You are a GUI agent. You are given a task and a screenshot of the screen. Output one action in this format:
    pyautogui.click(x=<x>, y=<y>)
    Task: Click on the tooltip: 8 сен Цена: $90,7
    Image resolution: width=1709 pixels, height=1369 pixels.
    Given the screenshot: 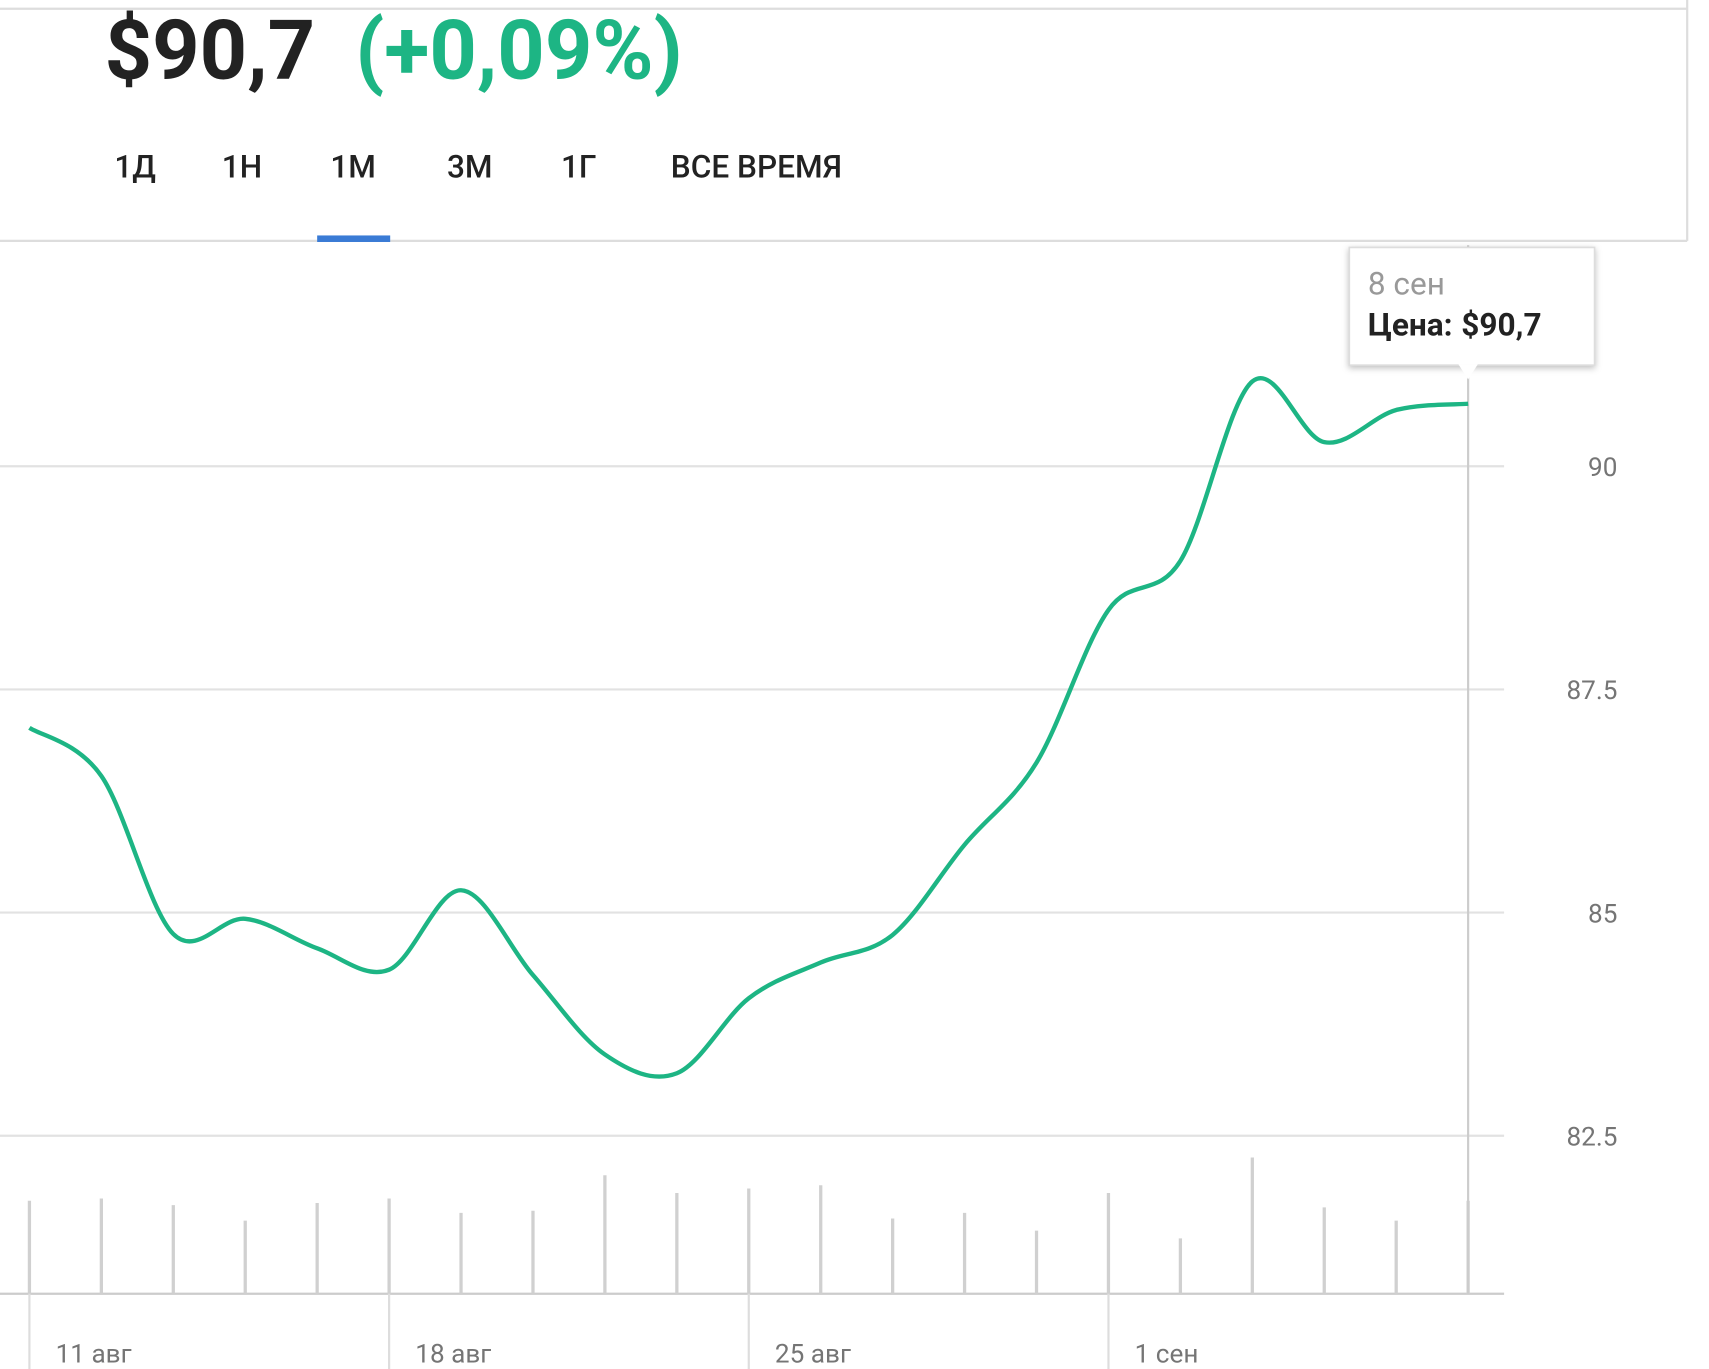 What is the action you would take?
    pyautogui.click(x=1472, y=313)
    